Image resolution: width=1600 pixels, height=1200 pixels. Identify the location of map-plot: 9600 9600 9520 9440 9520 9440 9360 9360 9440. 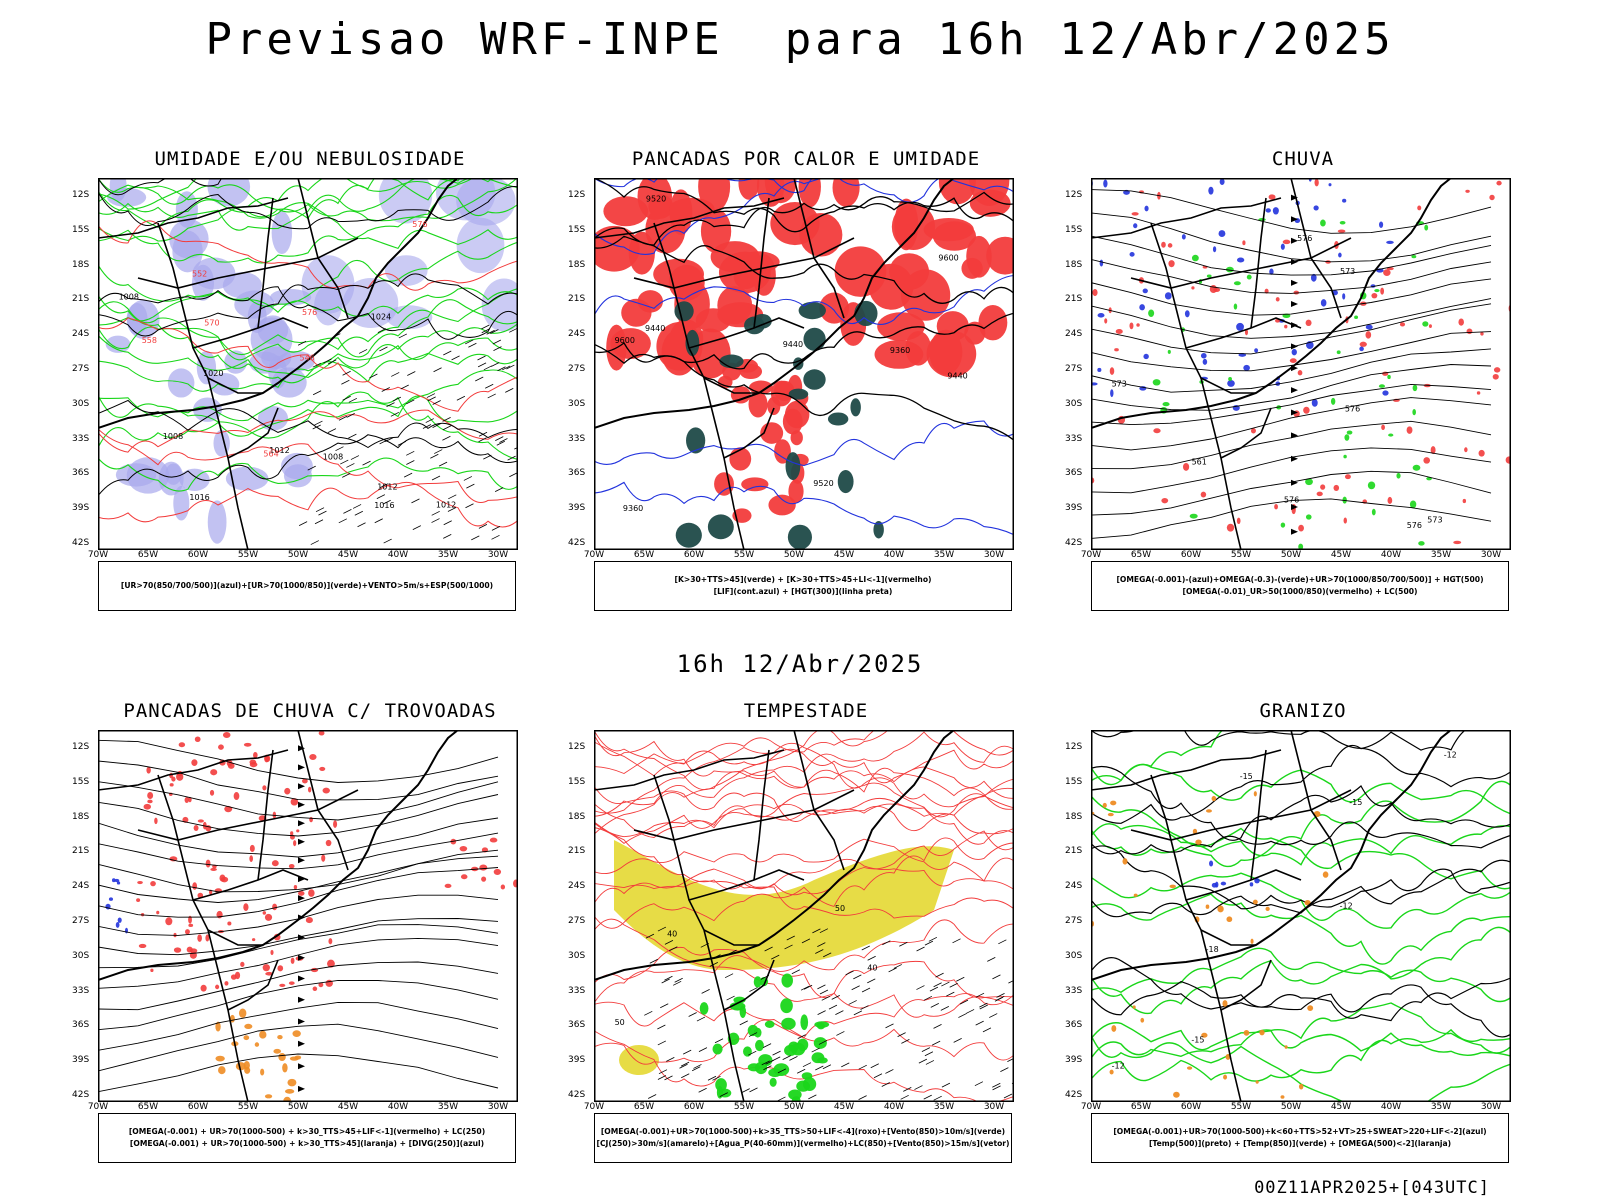
(804, 364).